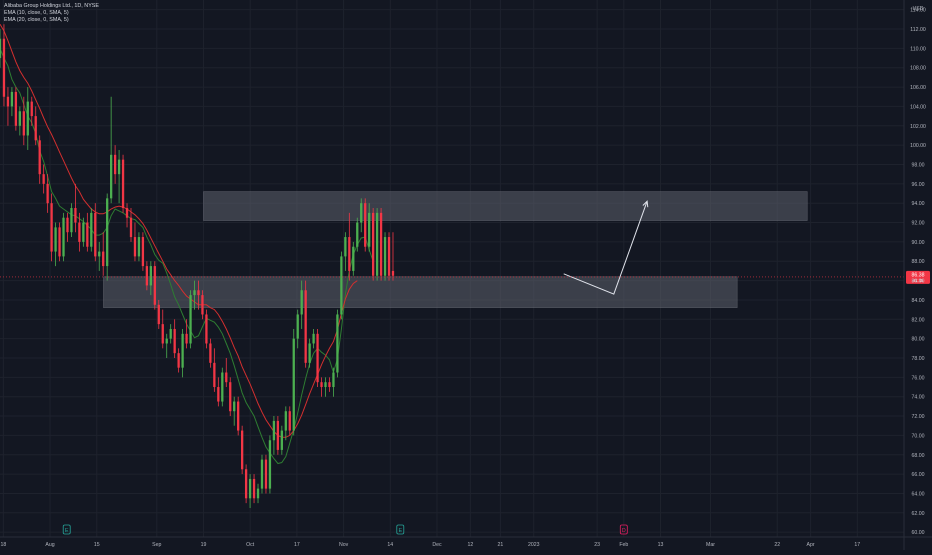  I want to click on ema-10-legend: EMA (10, close, 0, SMA, 5), so click(36, 13).